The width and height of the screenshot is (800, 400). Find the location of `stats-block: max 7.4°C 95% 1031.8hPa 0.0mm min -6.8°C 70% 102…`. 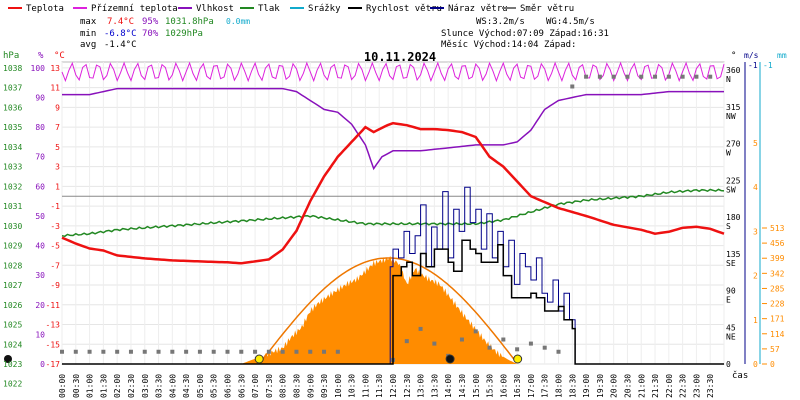

stats-block: max 7.4°C 95% 1031.8hPa 0.0mm min -6.8°C 70% 102… is located at coordinates (344, 33).